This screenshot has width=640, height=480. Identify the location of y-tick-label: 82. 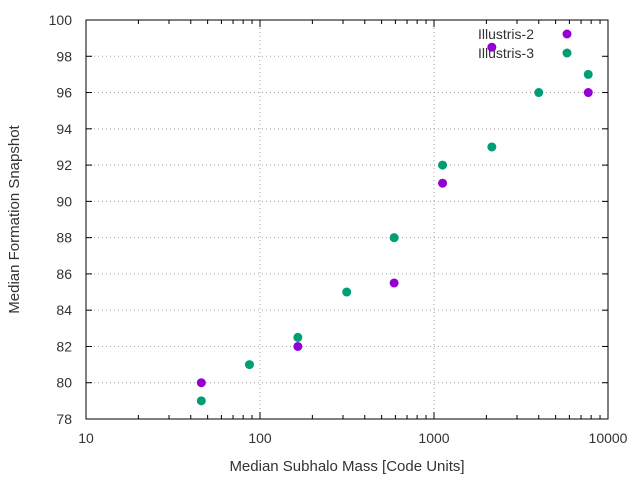
(64, 346).